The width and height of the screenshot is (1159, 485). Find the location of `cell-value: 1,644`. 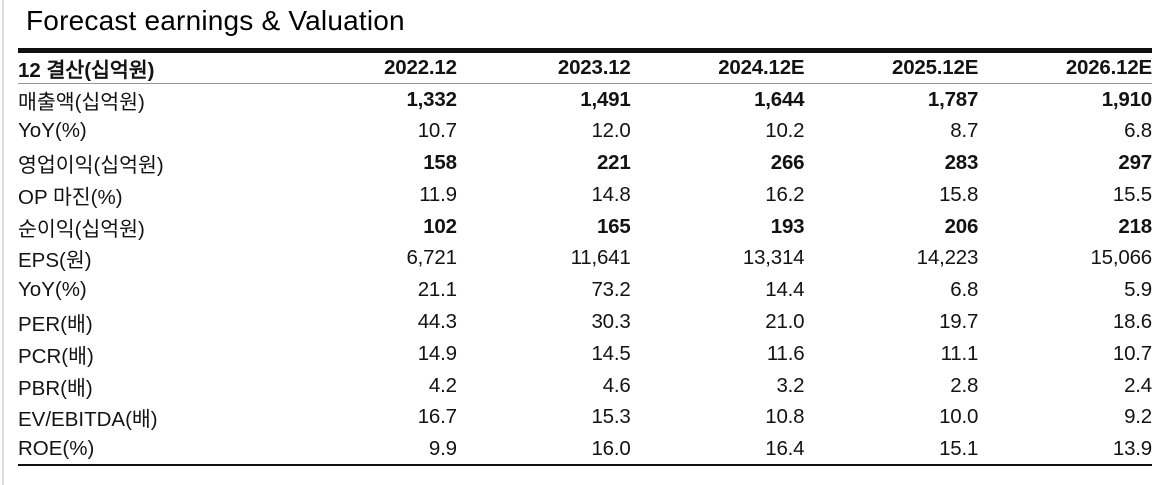

cell-value: 1,644 is located at coordinates (779, 99).